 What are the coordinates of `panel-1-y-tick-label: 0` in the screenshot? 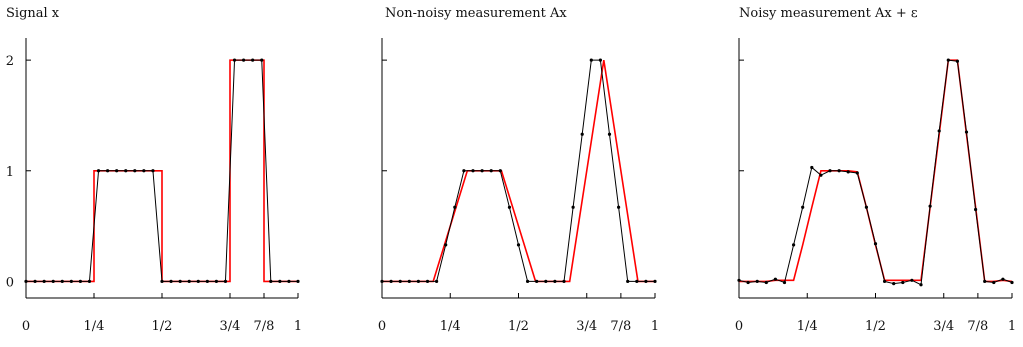 It's located at (10, 282).